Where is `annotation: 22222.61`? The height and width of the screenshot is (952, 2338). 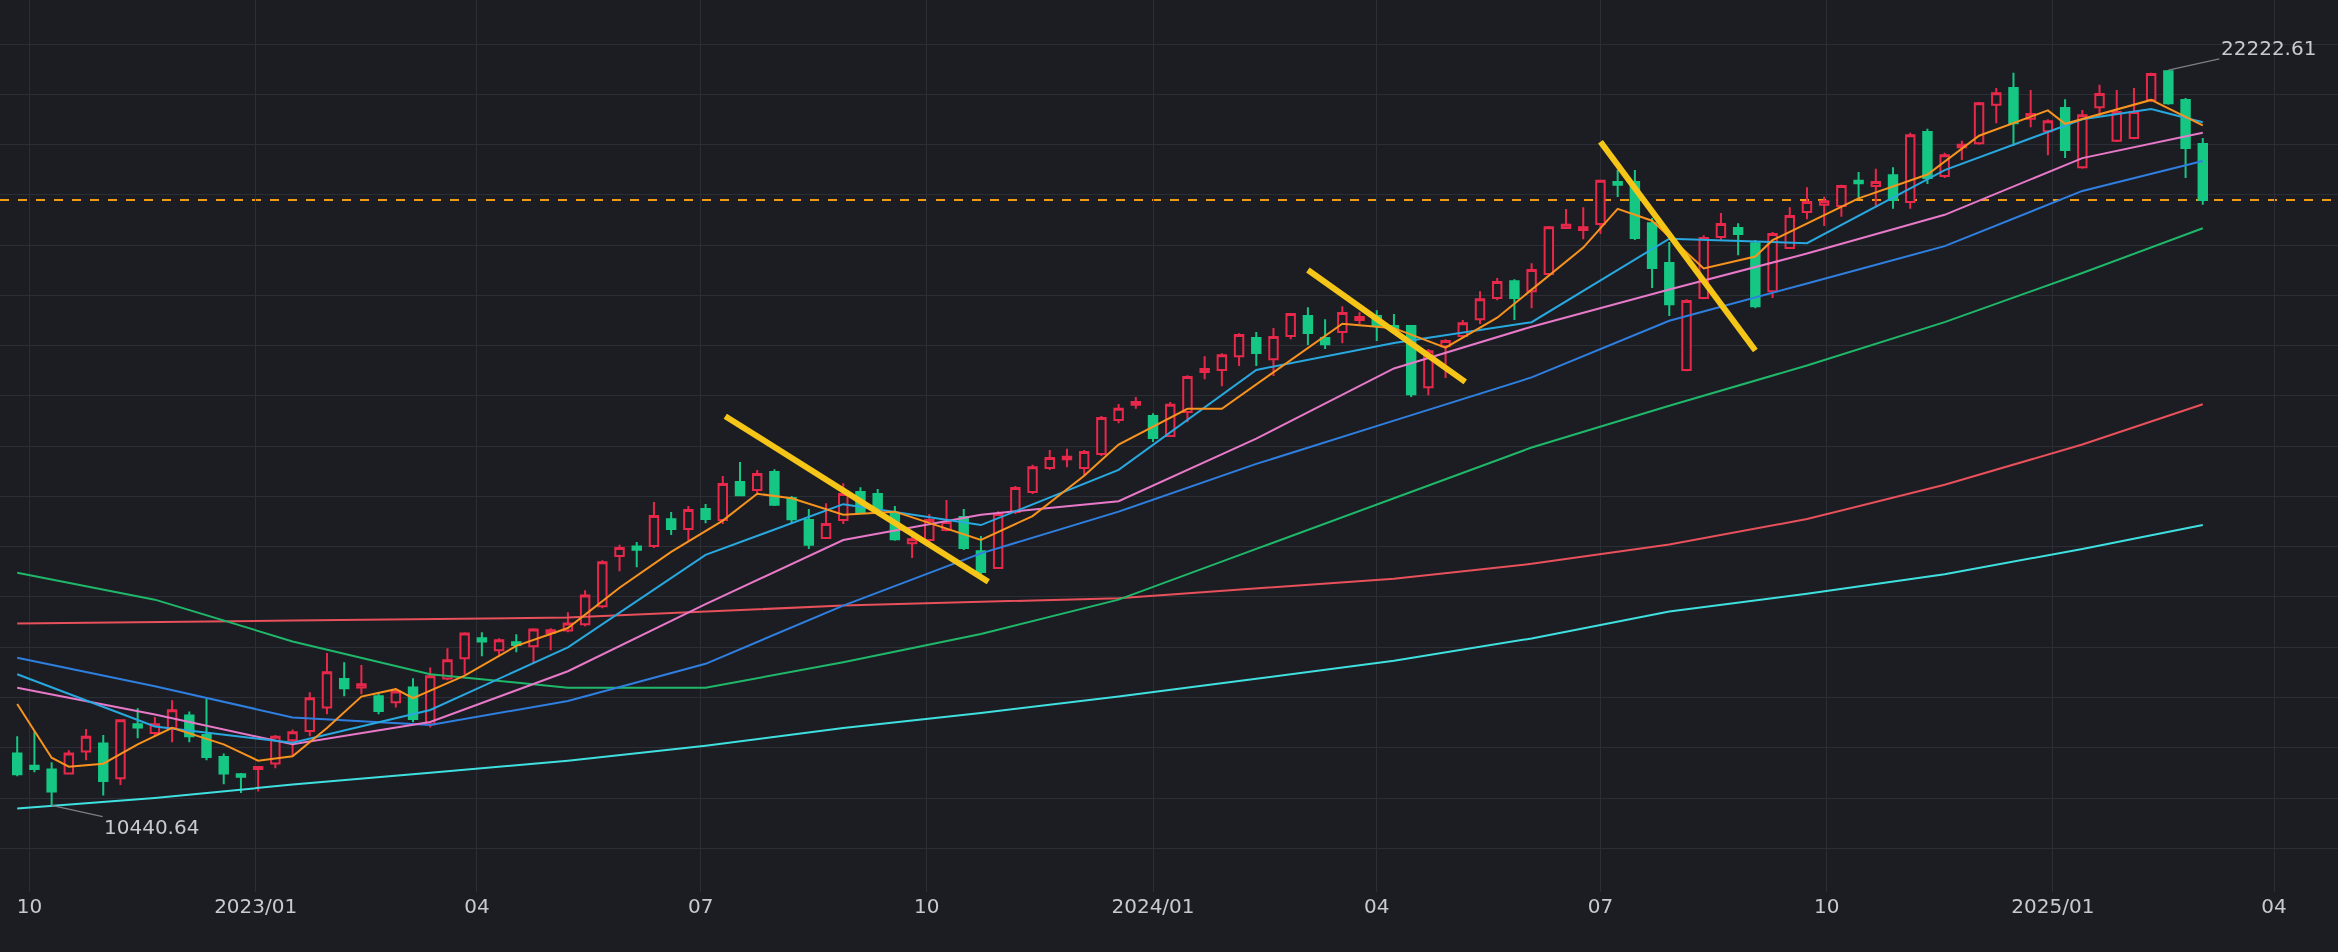
annotation: 22222.61 is located at coordinates (2269, 48).